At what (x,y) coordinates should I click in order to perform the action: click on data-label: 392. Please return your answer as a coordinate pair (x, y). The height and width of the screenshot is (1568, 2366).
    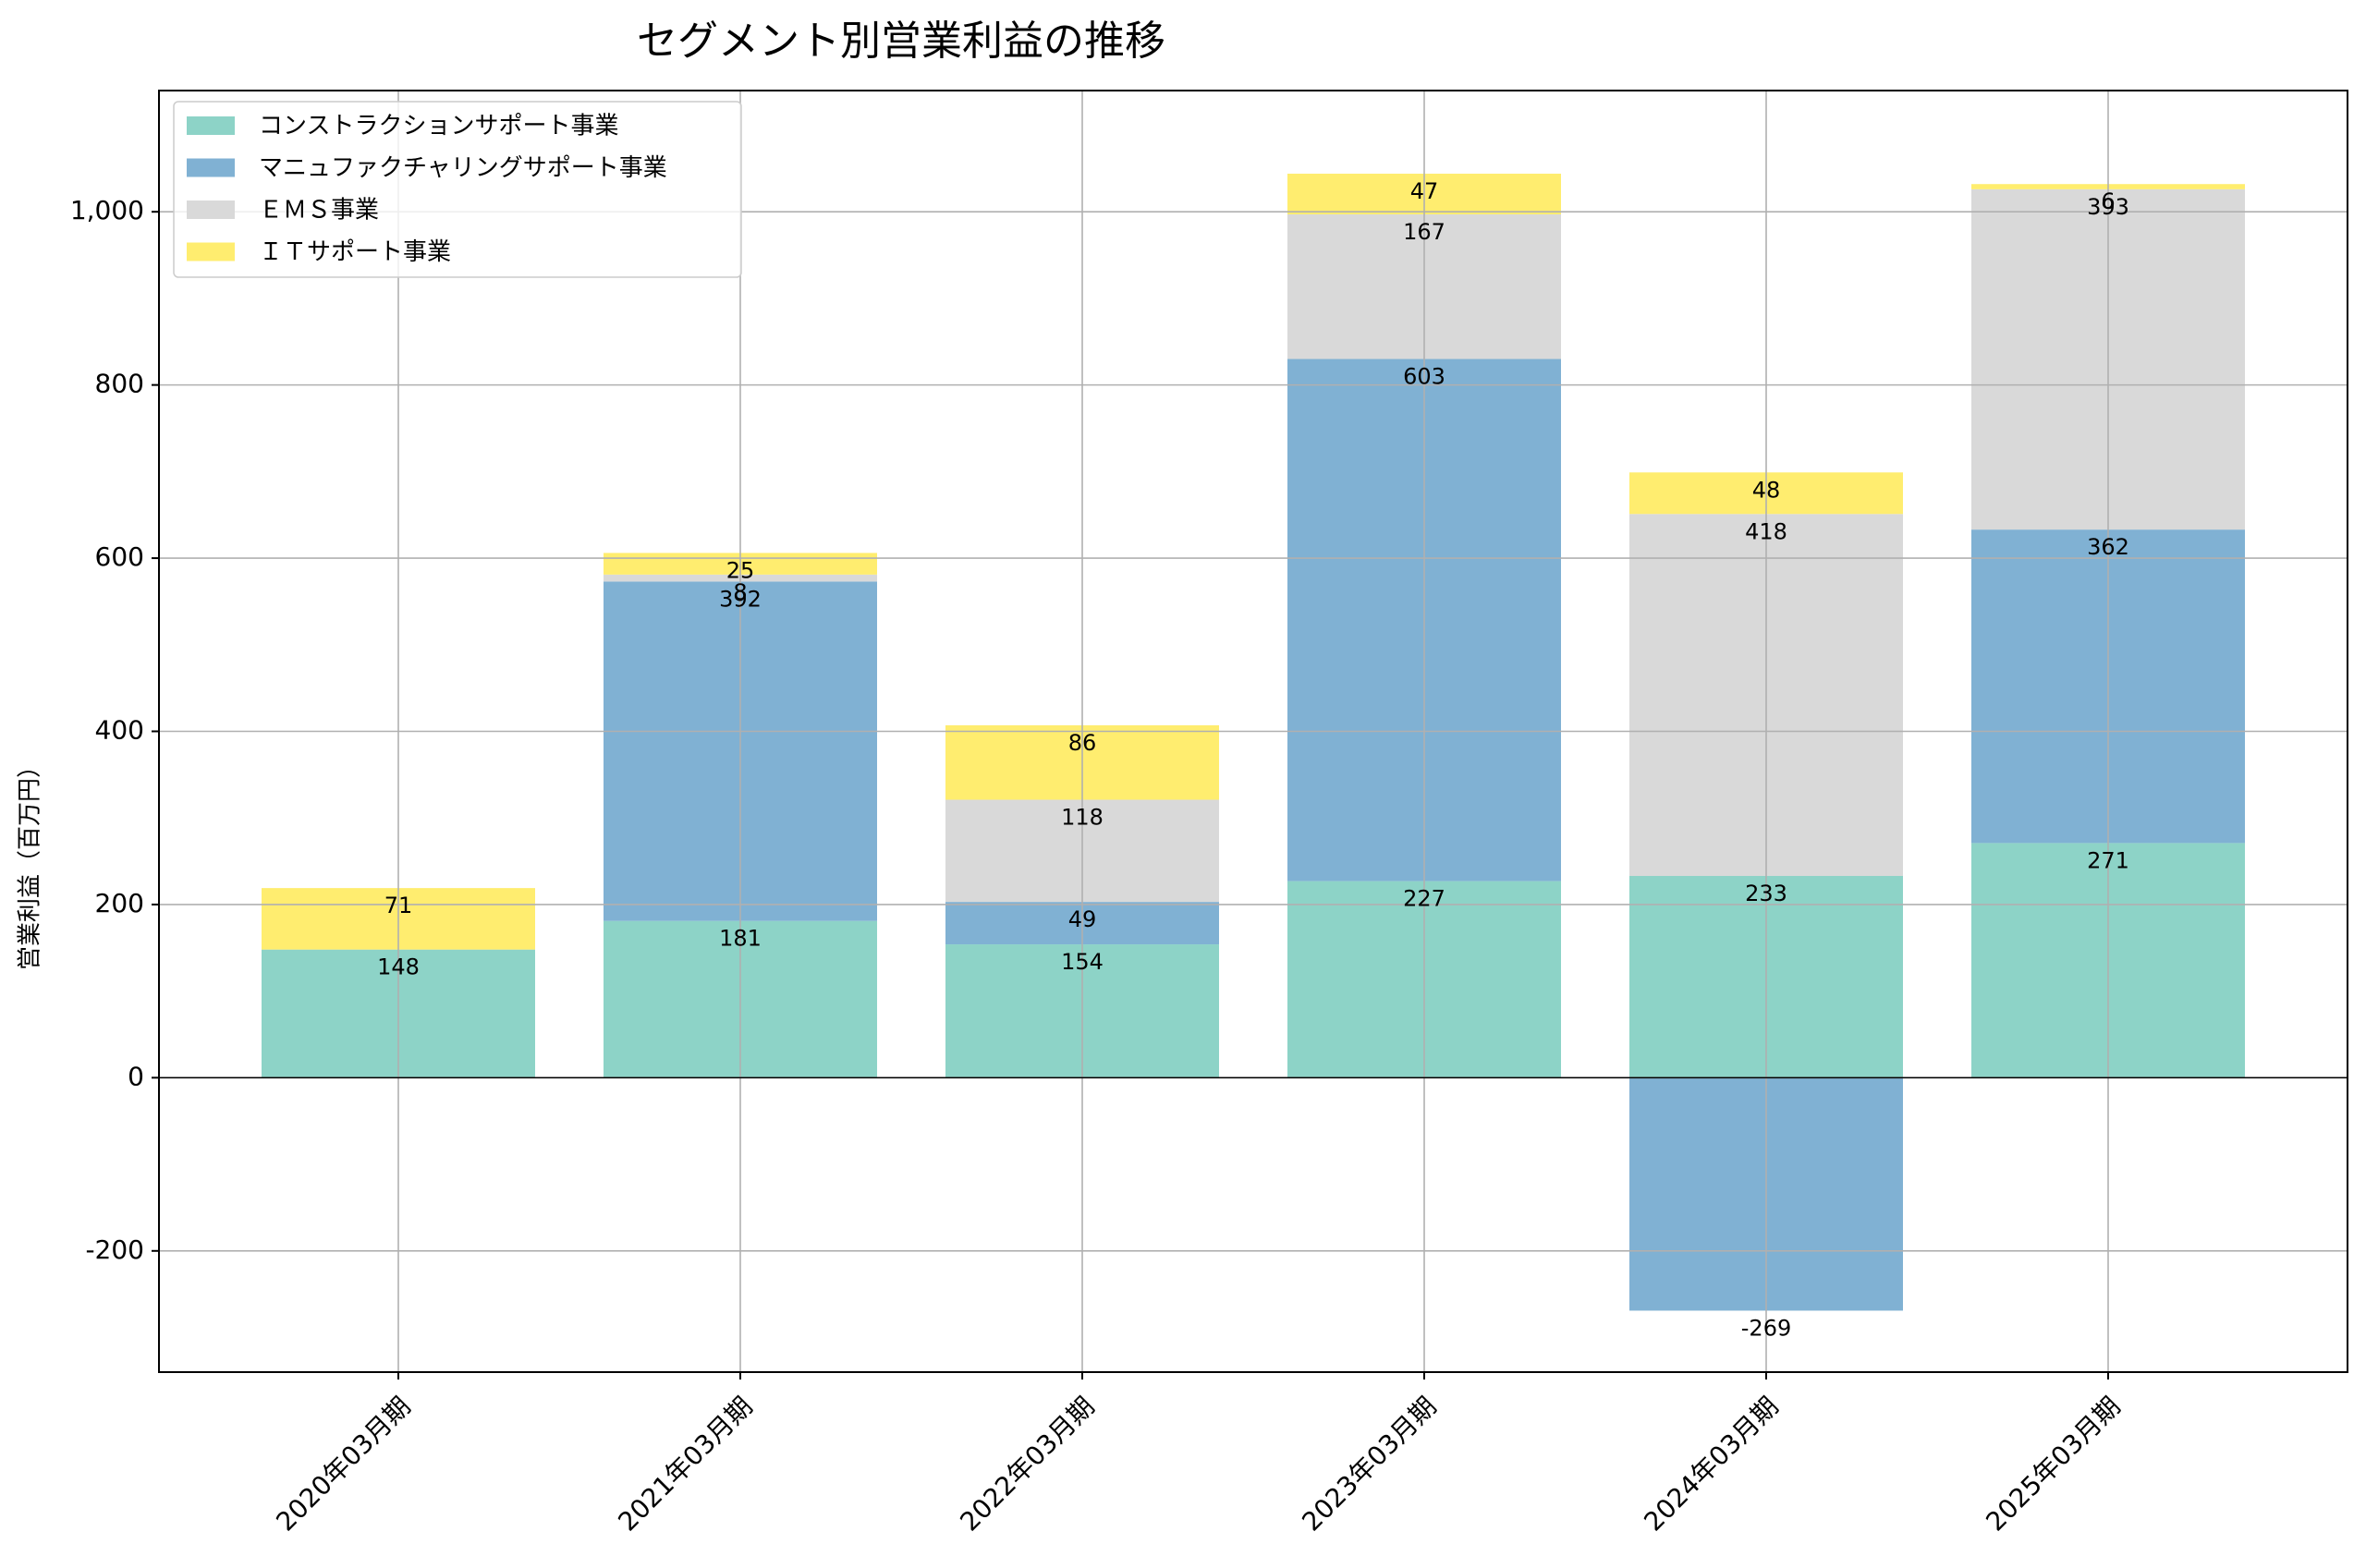
    Looking at the image, I should click on (741, 599).